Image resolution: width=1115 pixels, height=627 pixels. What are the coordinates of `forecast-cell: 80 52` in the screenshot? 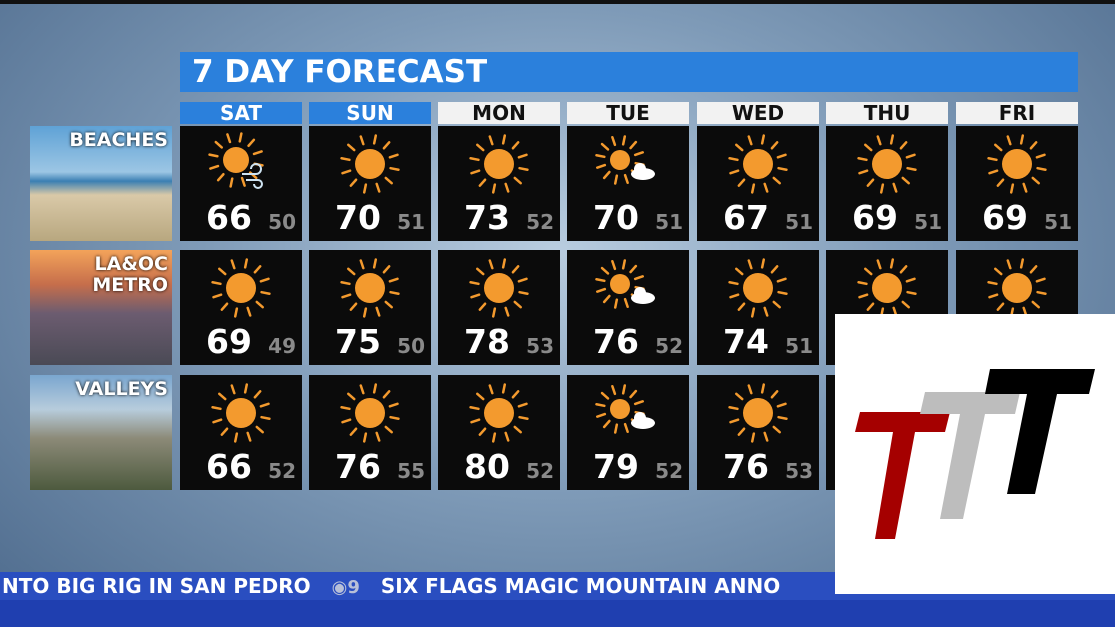 It's located at (499, 432).